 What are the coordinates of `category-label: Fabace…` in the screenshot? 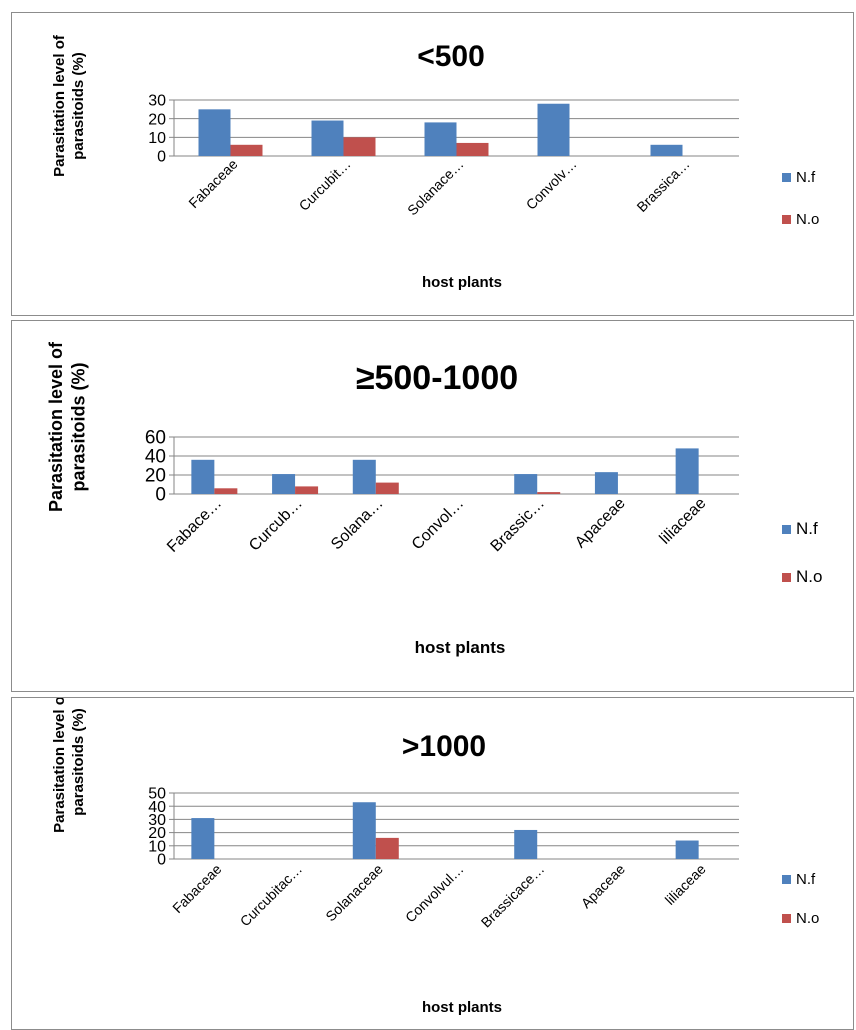 It's located at (194, 525).